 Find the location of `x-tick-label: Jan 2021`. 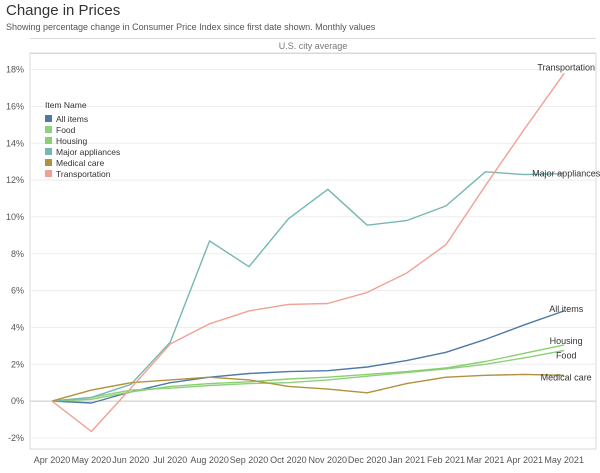

x-tick-label: Jan 2021 is located at coordinates (406, 460).